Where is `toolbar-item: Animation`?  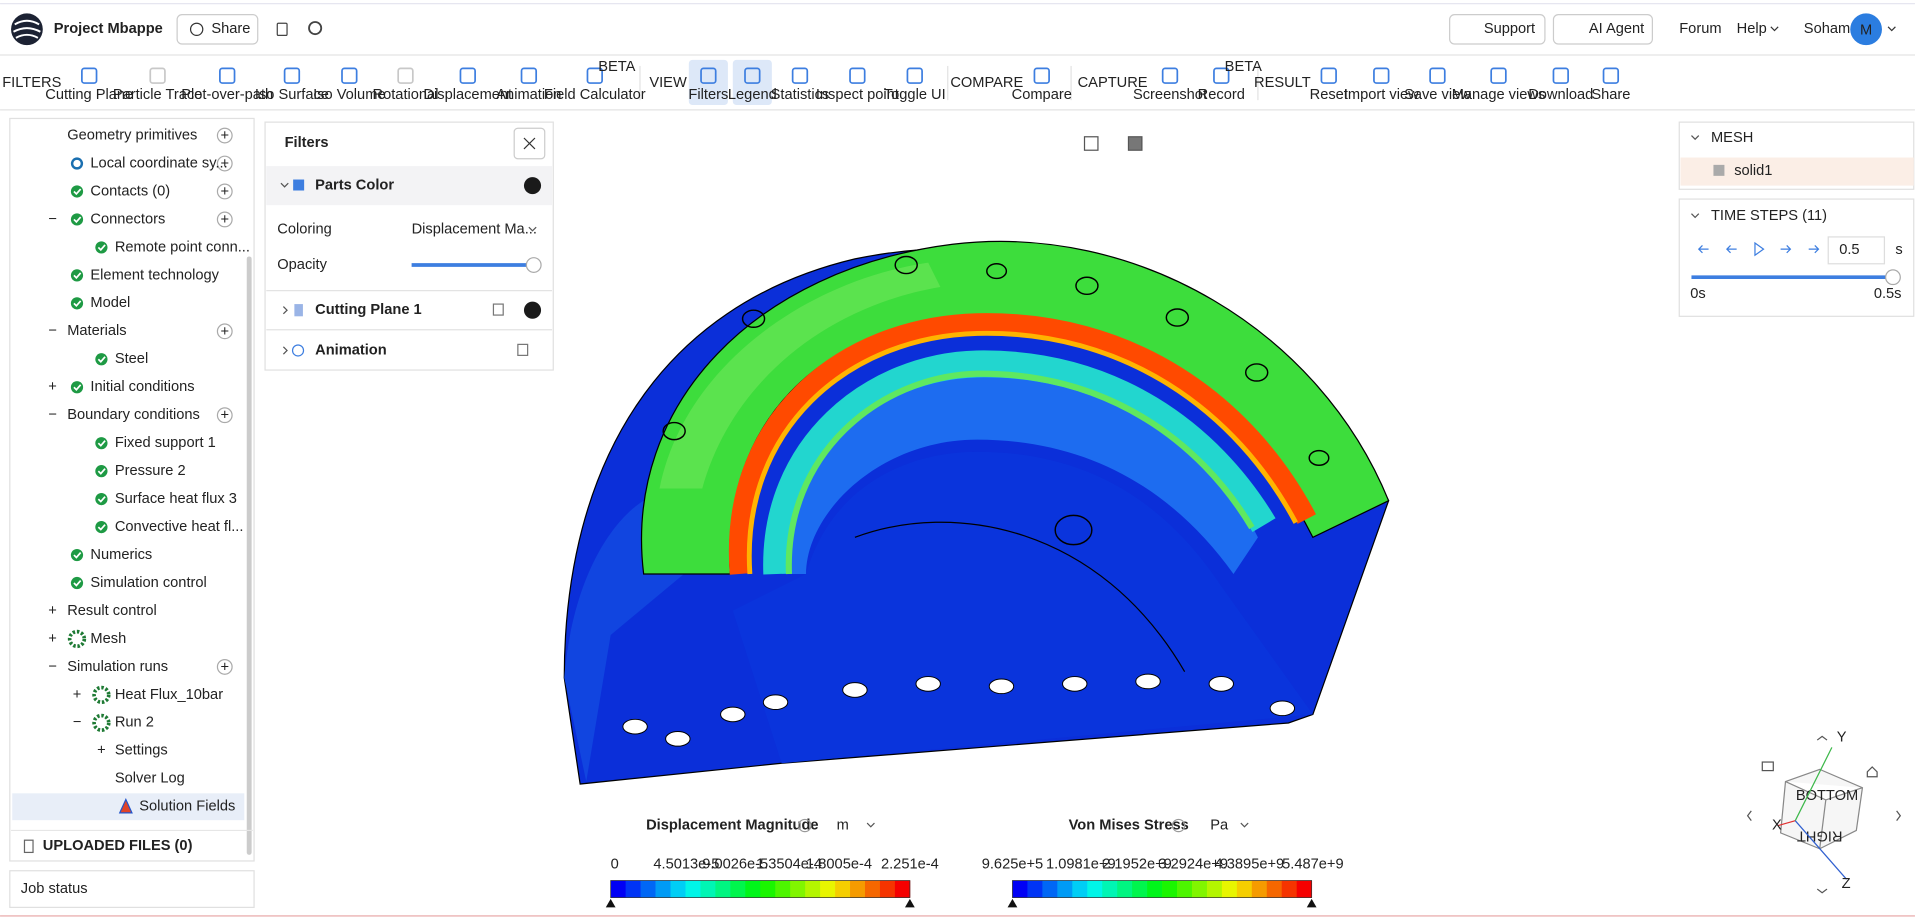 toolbar-item: Animation is located at coordinates (528, 95).